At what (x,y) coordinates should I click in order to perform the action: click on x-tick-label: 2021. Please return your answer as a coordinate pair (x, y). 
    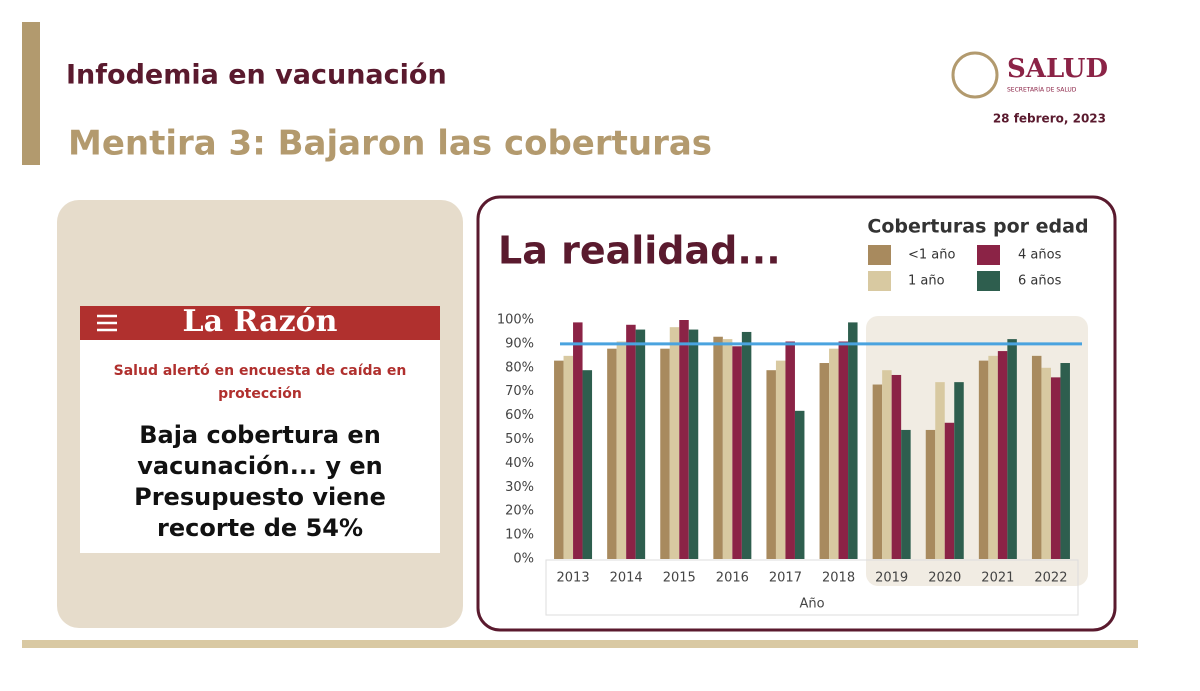
    Looking at the image, I should click on (997, 578).